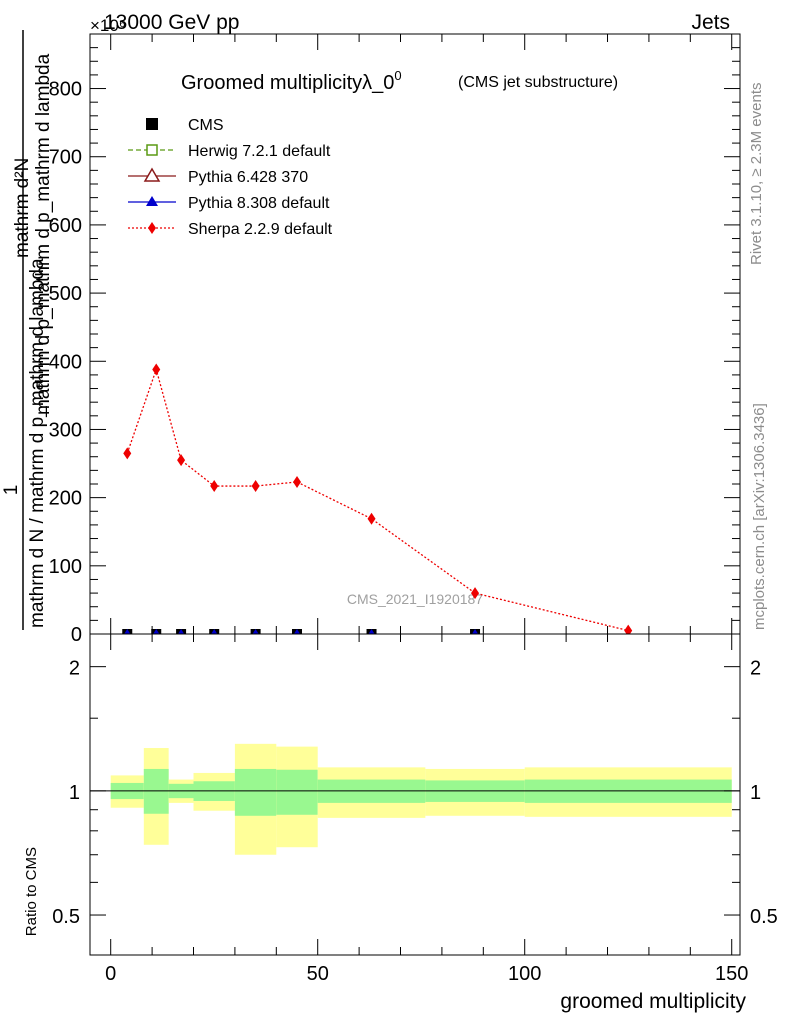 The width and height of the screenshot is (786, 1029). Describe the element at coordinates (74, 669) in the screenshot. I see `ratio-y-tick-label: 2` at that location.